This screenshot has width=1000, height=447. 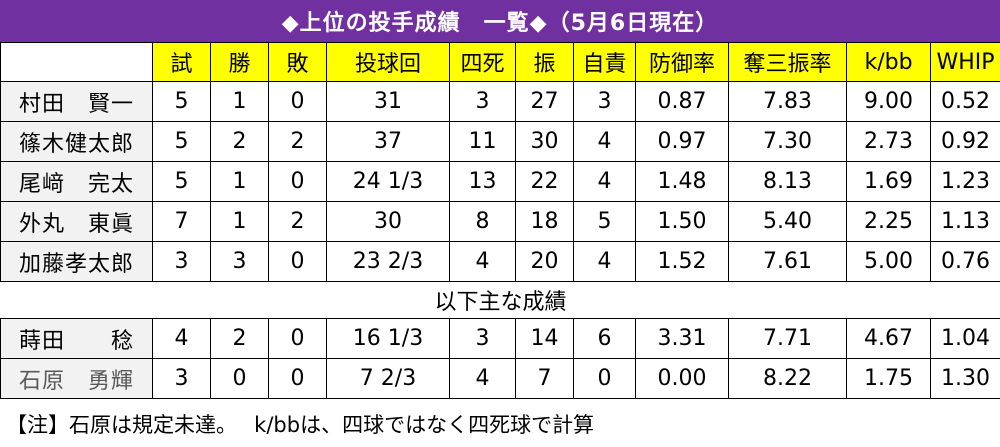 I want to click on header-strikeouts: 振, so click(x=544, y=62).